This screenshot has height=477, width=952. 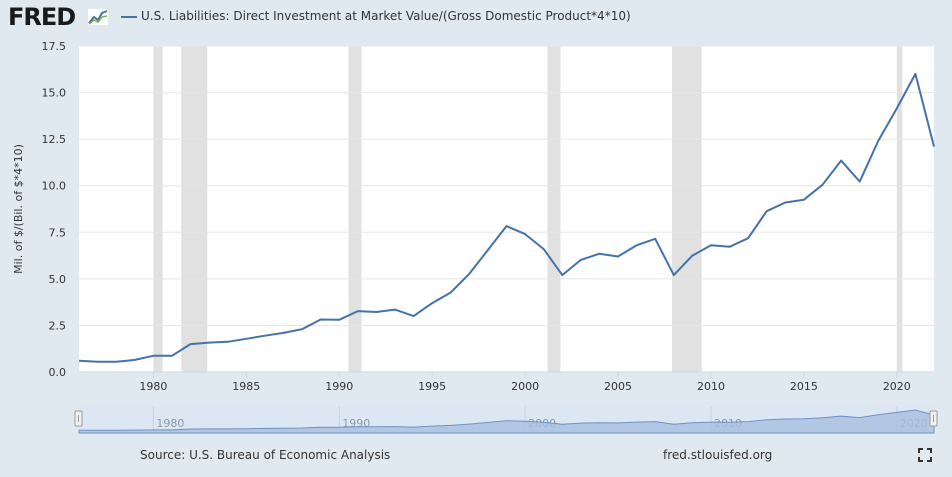 I want to click on fred-logo: FRED, so click(x=42, y=17).